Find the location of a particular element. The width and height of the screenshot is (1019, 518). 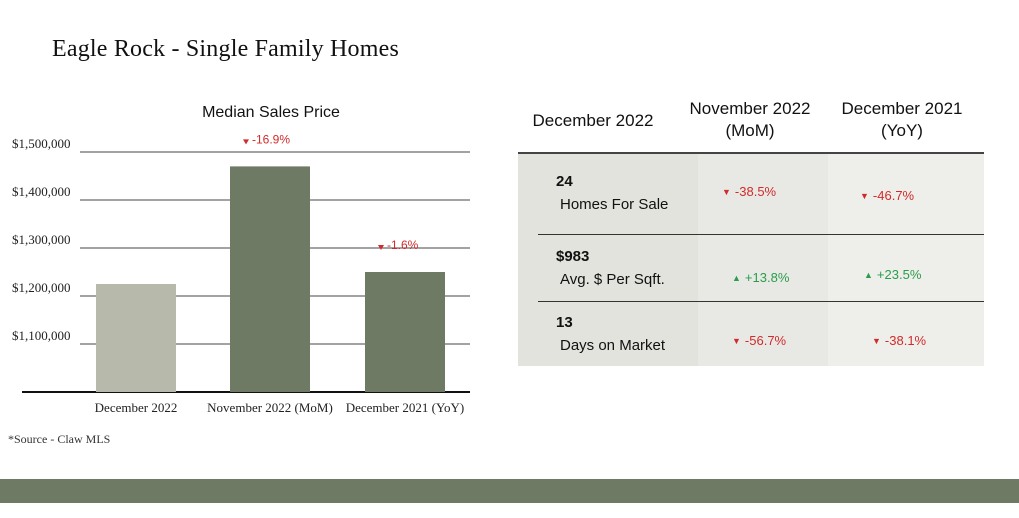

change-mom: ▼ -38.5% is located at coordinates (749, 191).